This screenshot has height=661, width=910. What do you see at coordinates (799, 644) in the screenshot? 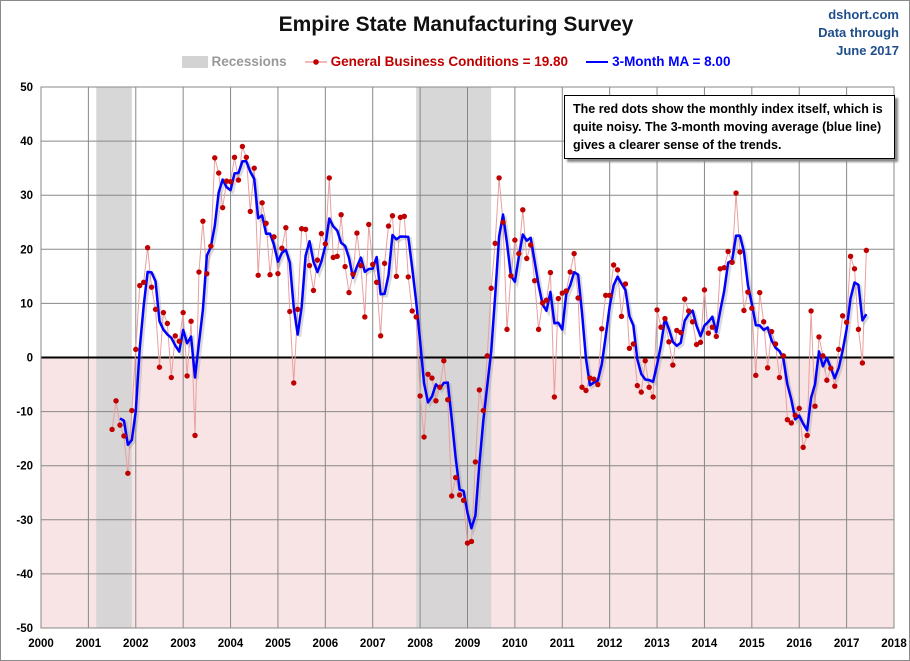
I see `x-tick-label: 2016` at bounding box center [799, 644].